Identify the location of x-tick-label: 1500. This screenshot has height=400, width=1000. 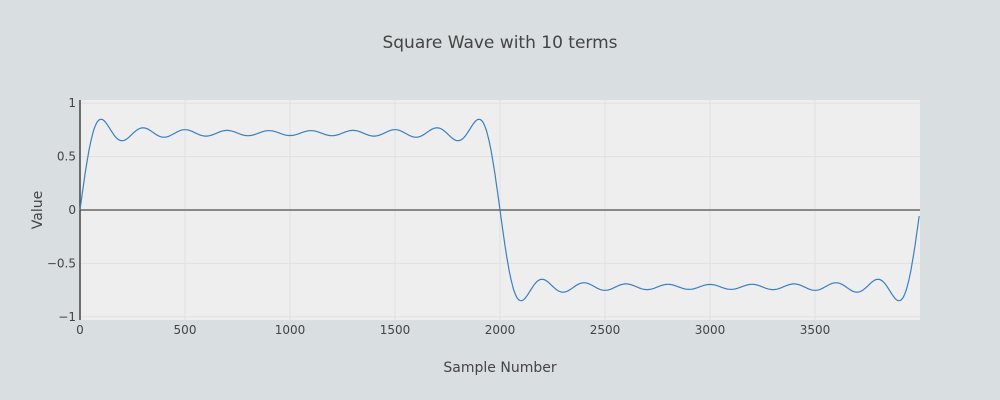
(395, 330).